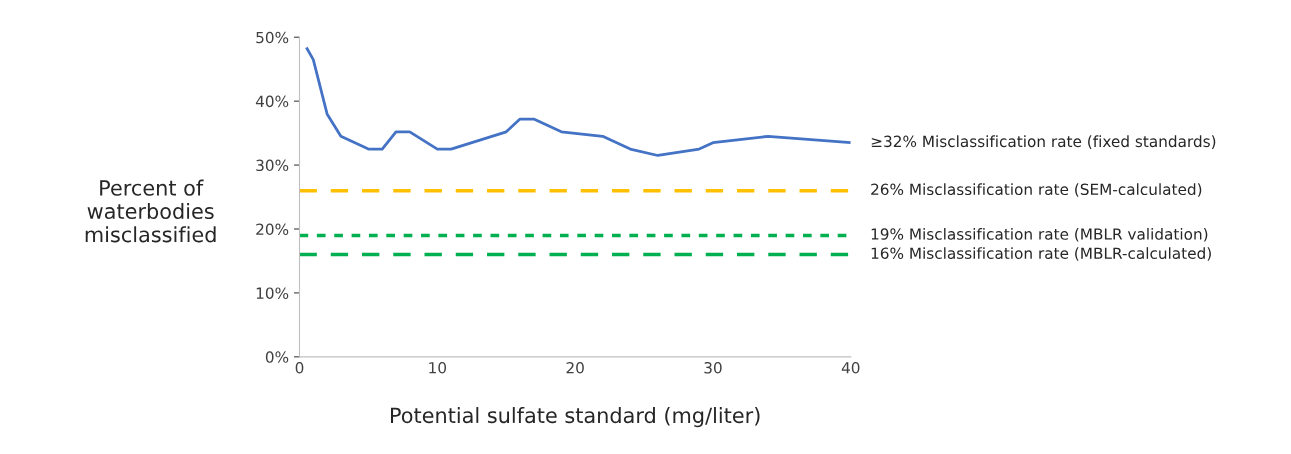 The width and height of the screenshot is (1291, 454). I want to click on y-tick-label: 40%, so click(272, 101).